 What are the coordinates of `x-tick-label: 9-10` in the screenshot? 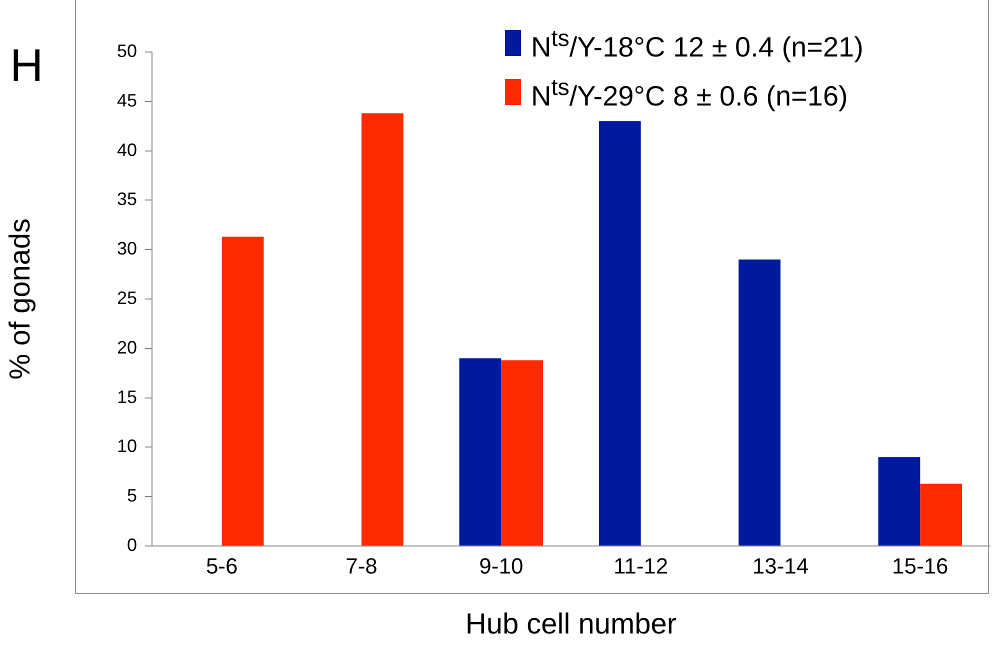 It's located at (501, 565).